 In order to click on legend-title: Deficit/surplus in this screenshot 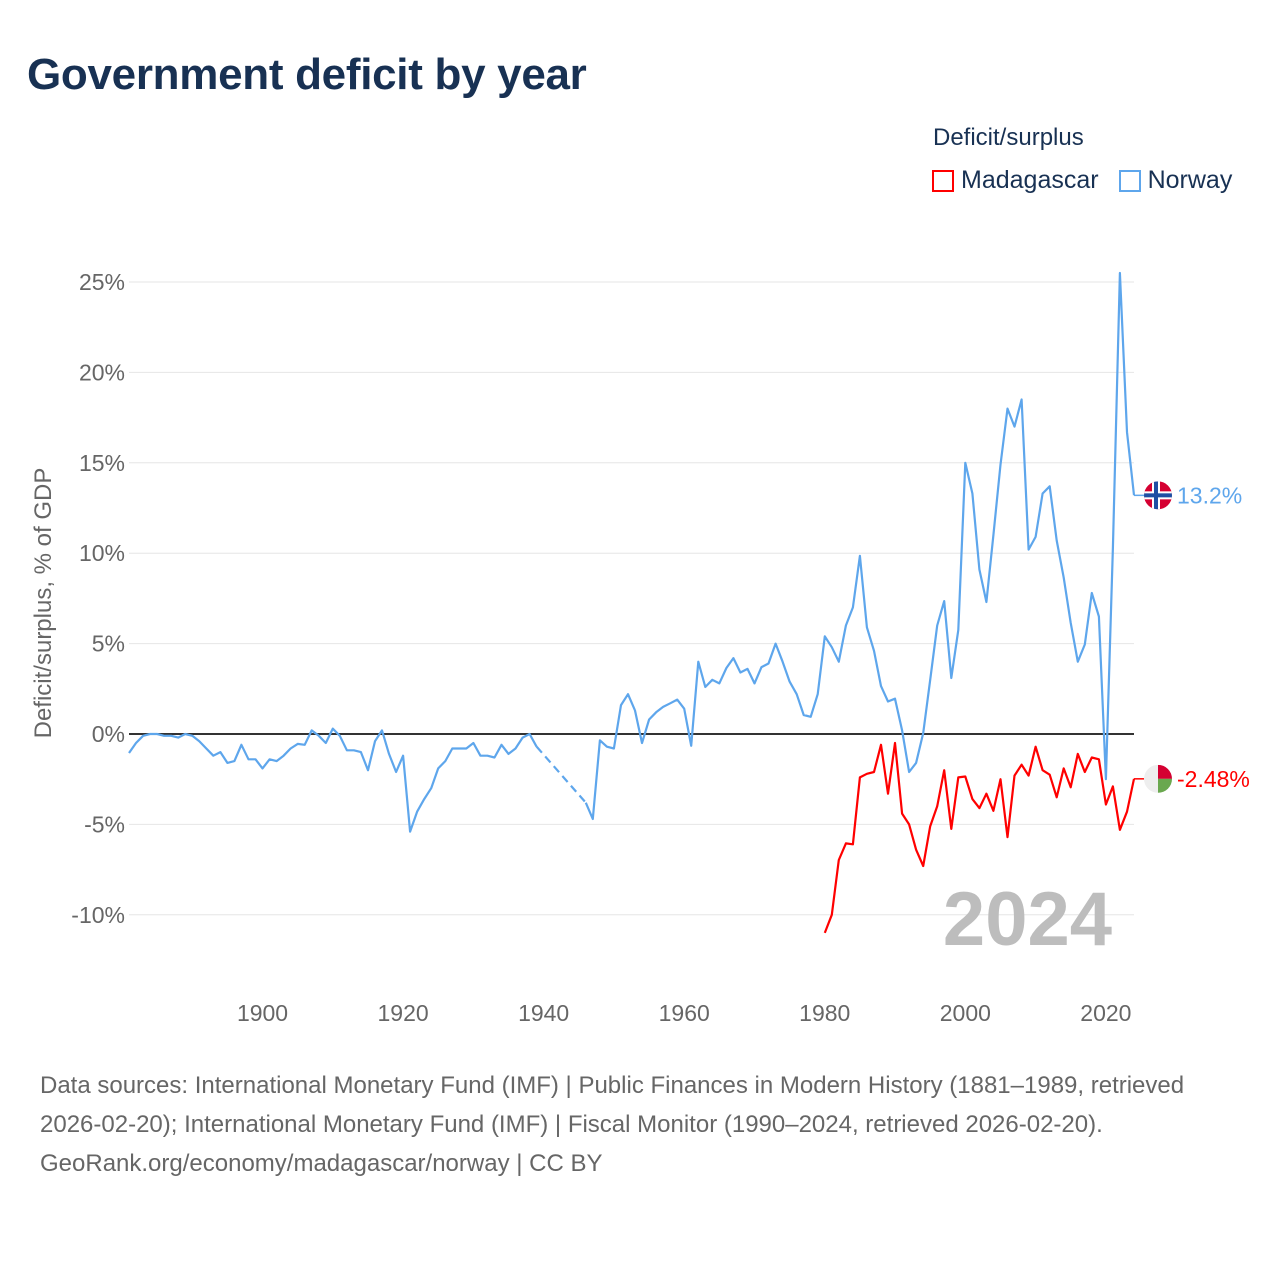, I will do `click(1008, 137)`.